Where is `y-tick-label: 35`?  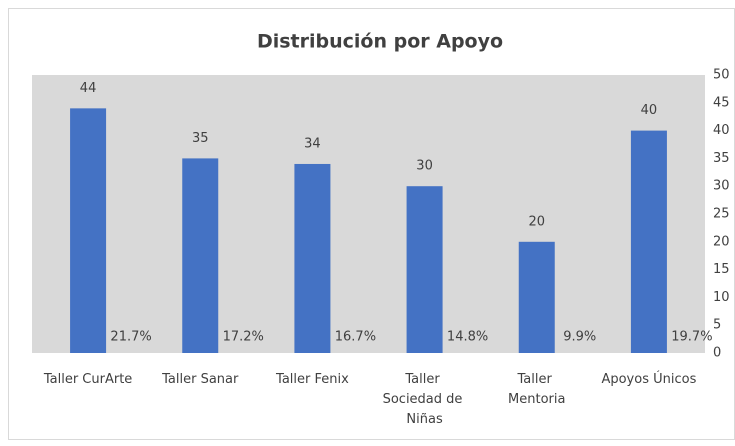 y-tick-label: 35 is located at coordinates (721, 158).